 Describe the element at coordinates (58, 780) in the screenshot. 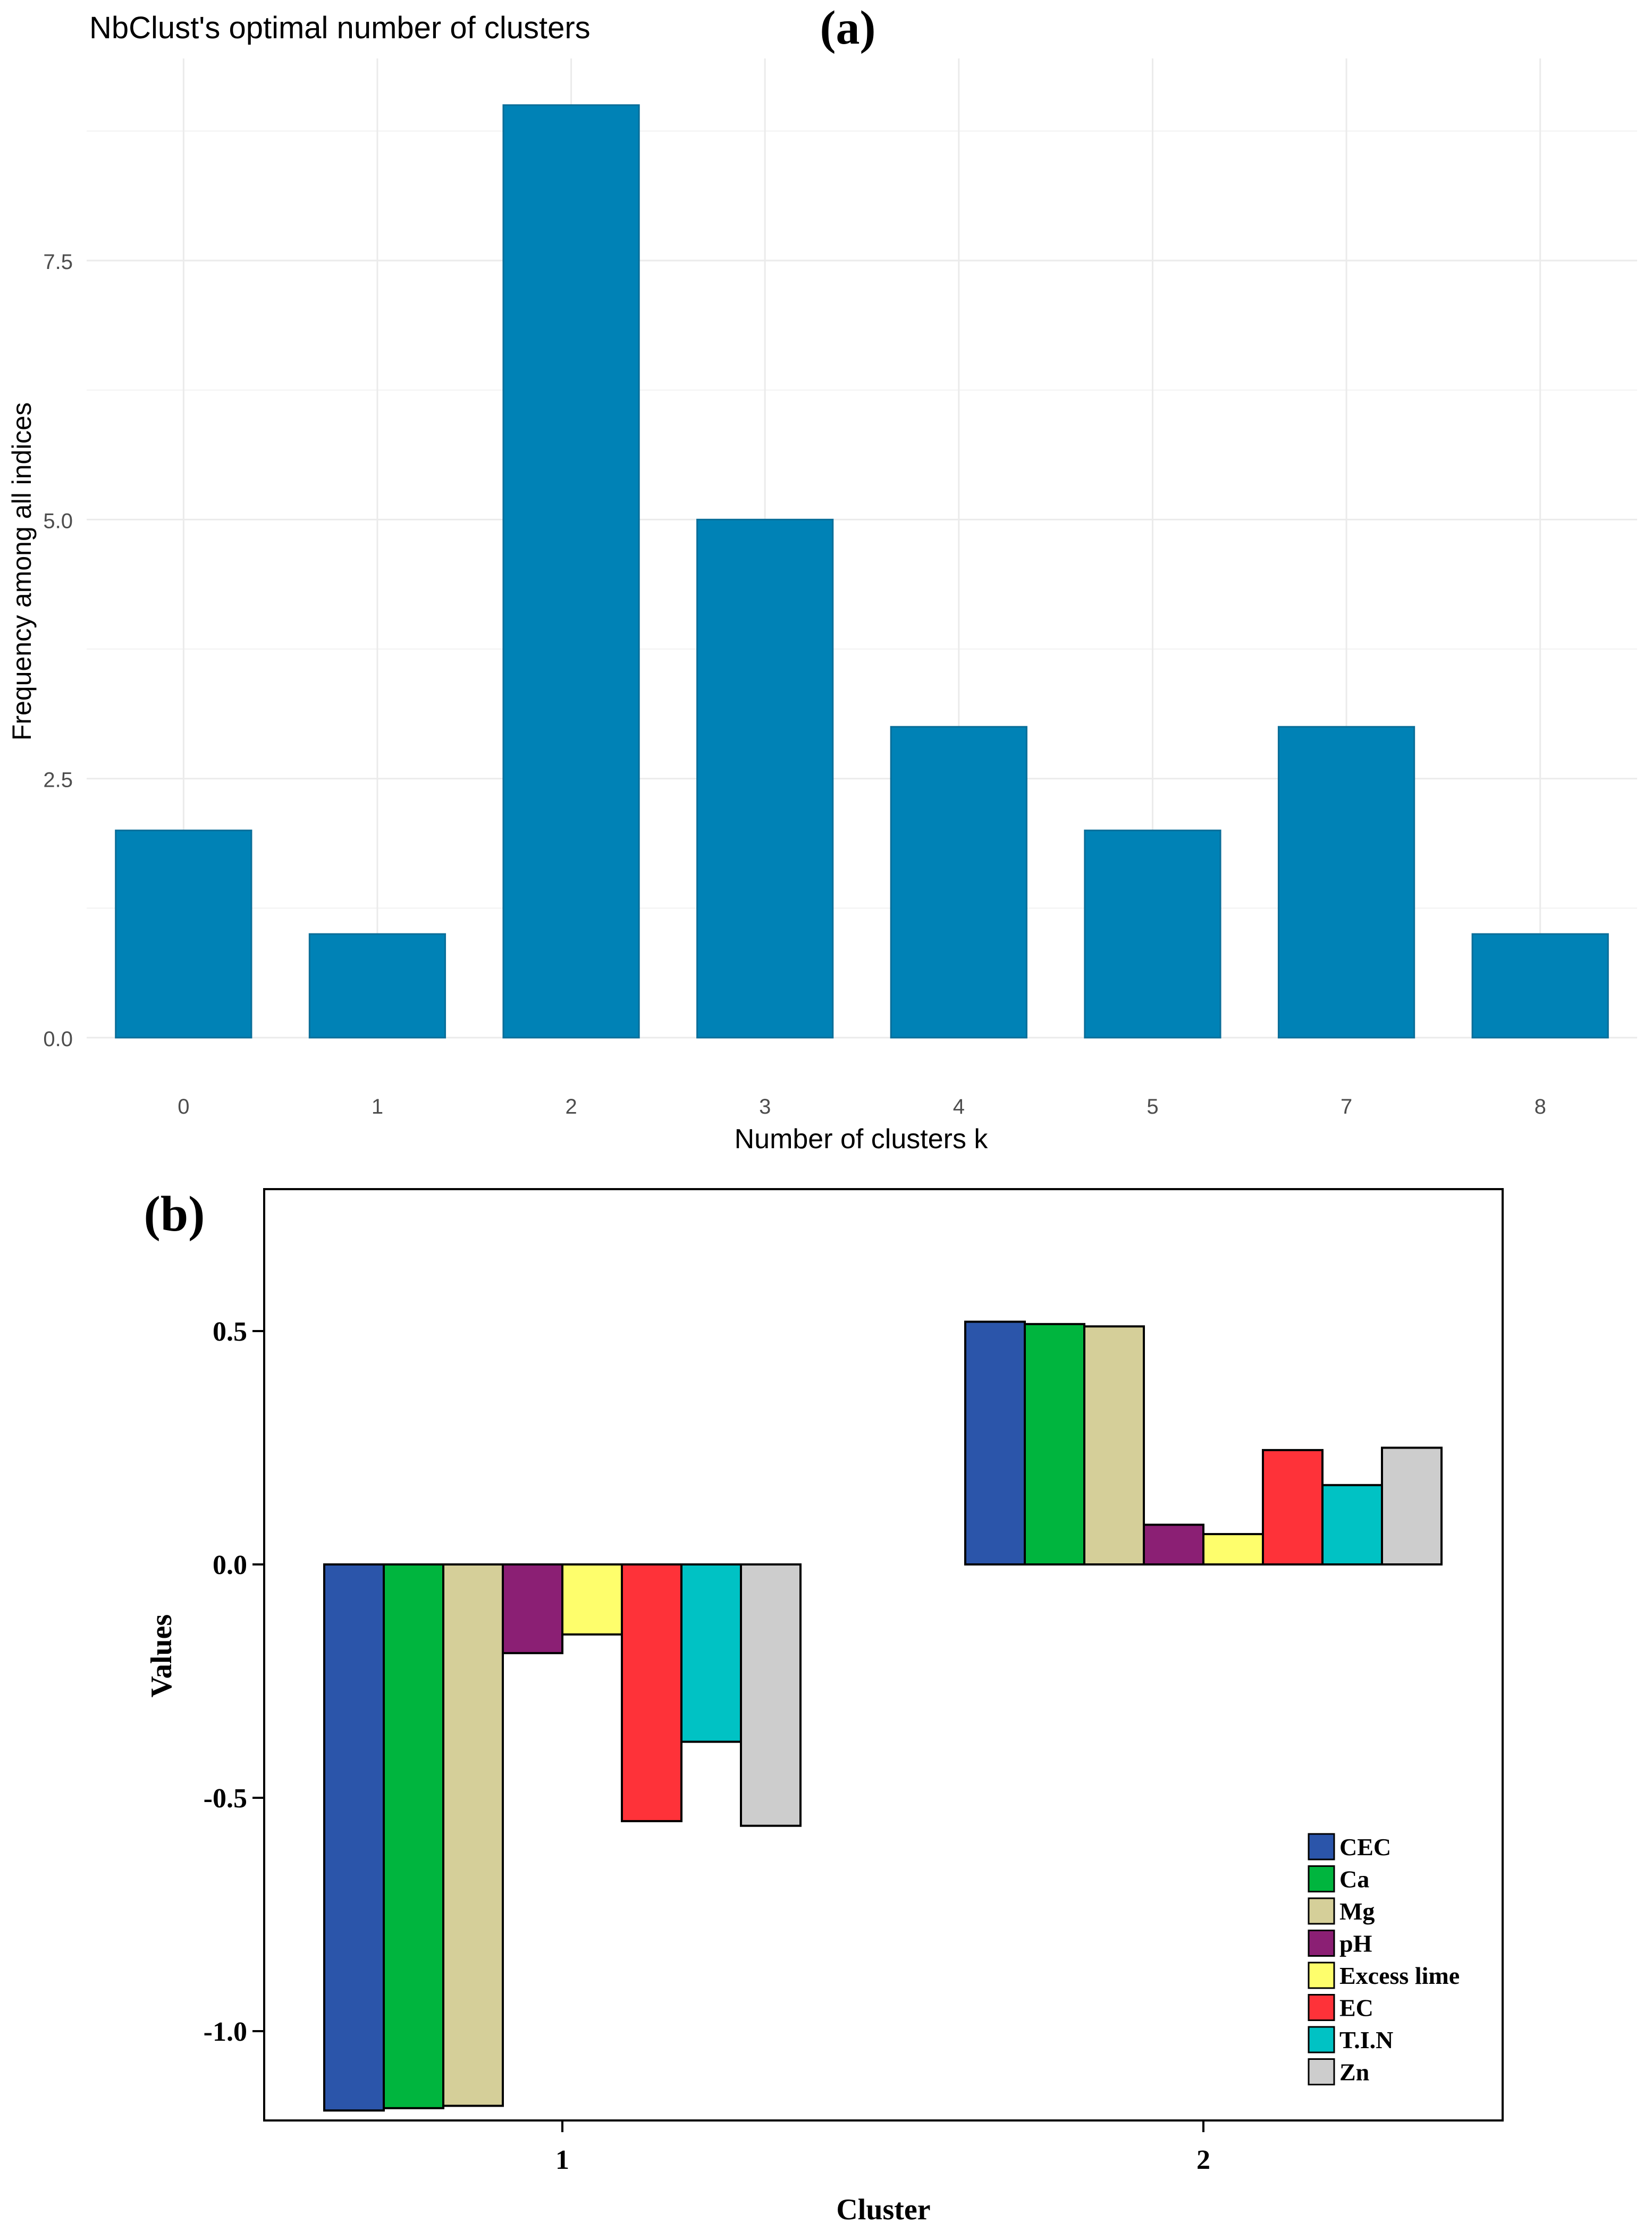

I see `panel-a-y-tick-label: 2.5` at that location.